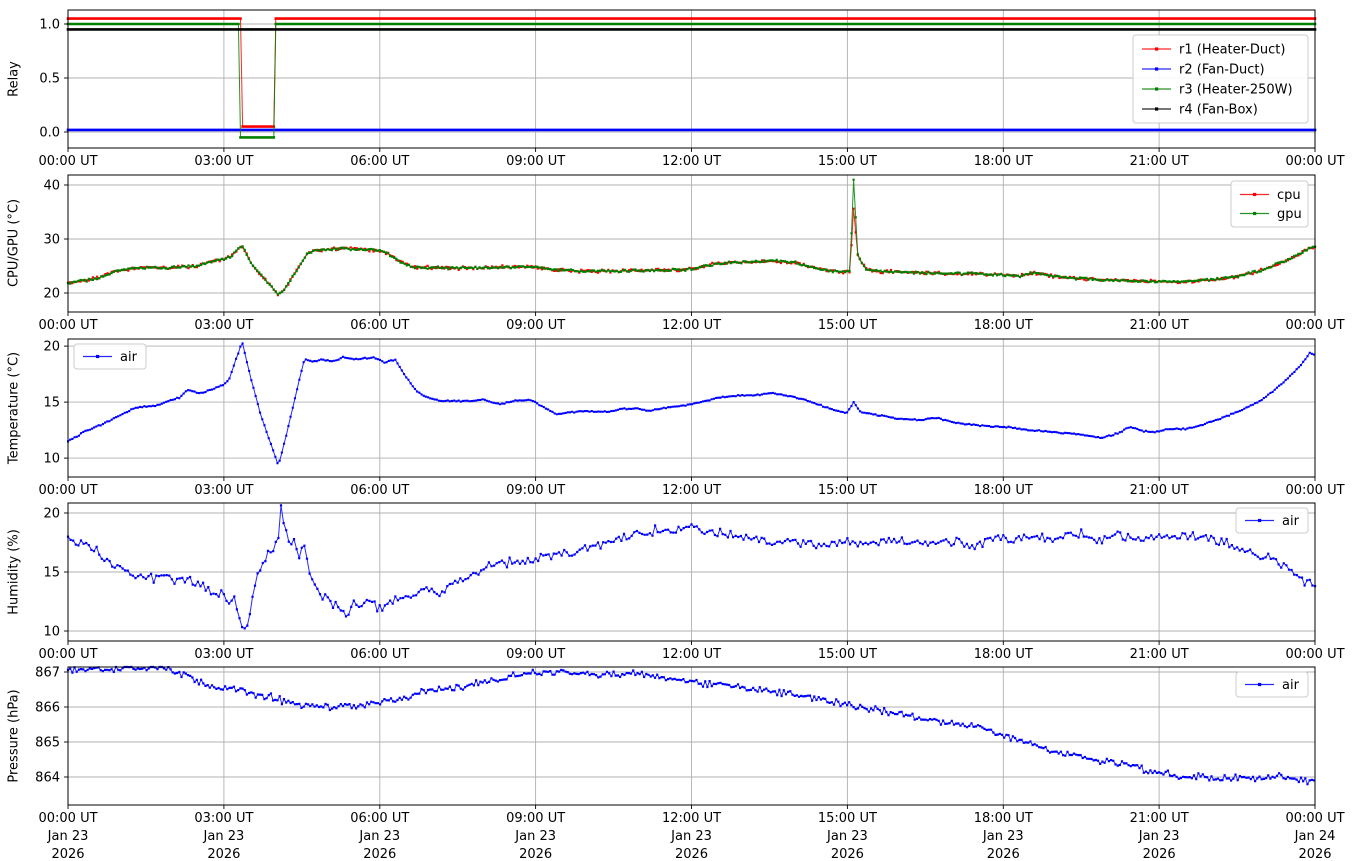 This screenshot has width=1355, height=861. I want to click on svg-text: 30, so click(51, 239).